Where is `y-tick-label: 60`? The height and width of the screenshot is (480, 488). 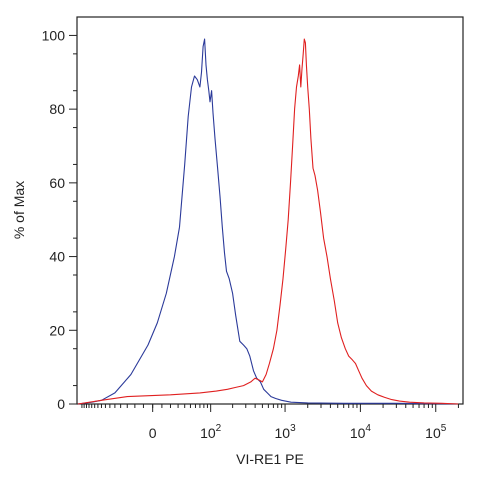
y-tick-label: 60 is located at coordinates (57, 183).